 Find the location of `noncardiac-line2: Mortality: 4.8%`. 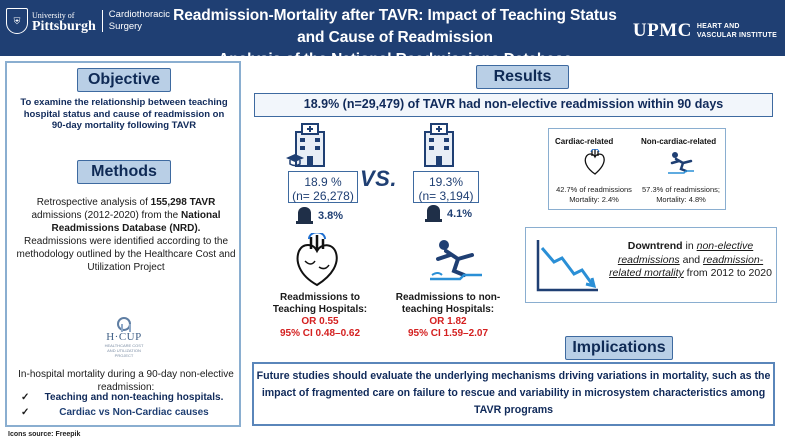

noncardiac-line2: Mortality: 4.8% is located at coordinates (681, 199).